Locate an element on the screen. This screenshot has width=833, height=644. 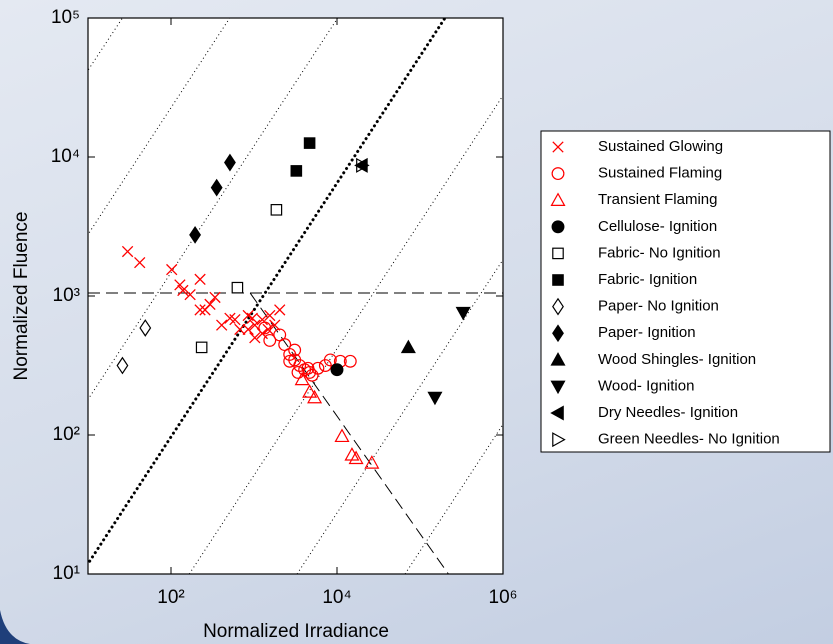
y-tick-label: 10² is located at coordinates (66, 434).